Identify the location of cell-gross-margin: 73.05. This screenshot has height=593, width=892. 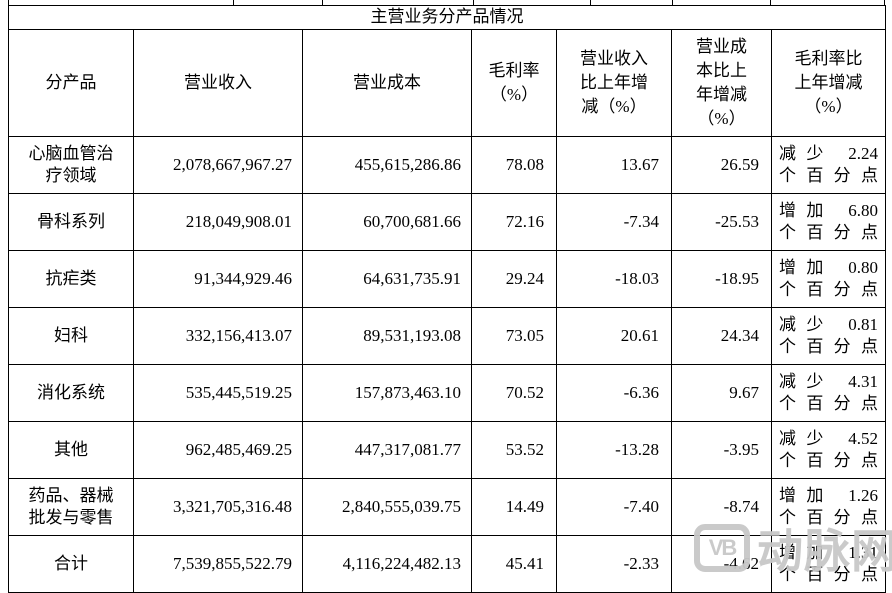
(514, 336).